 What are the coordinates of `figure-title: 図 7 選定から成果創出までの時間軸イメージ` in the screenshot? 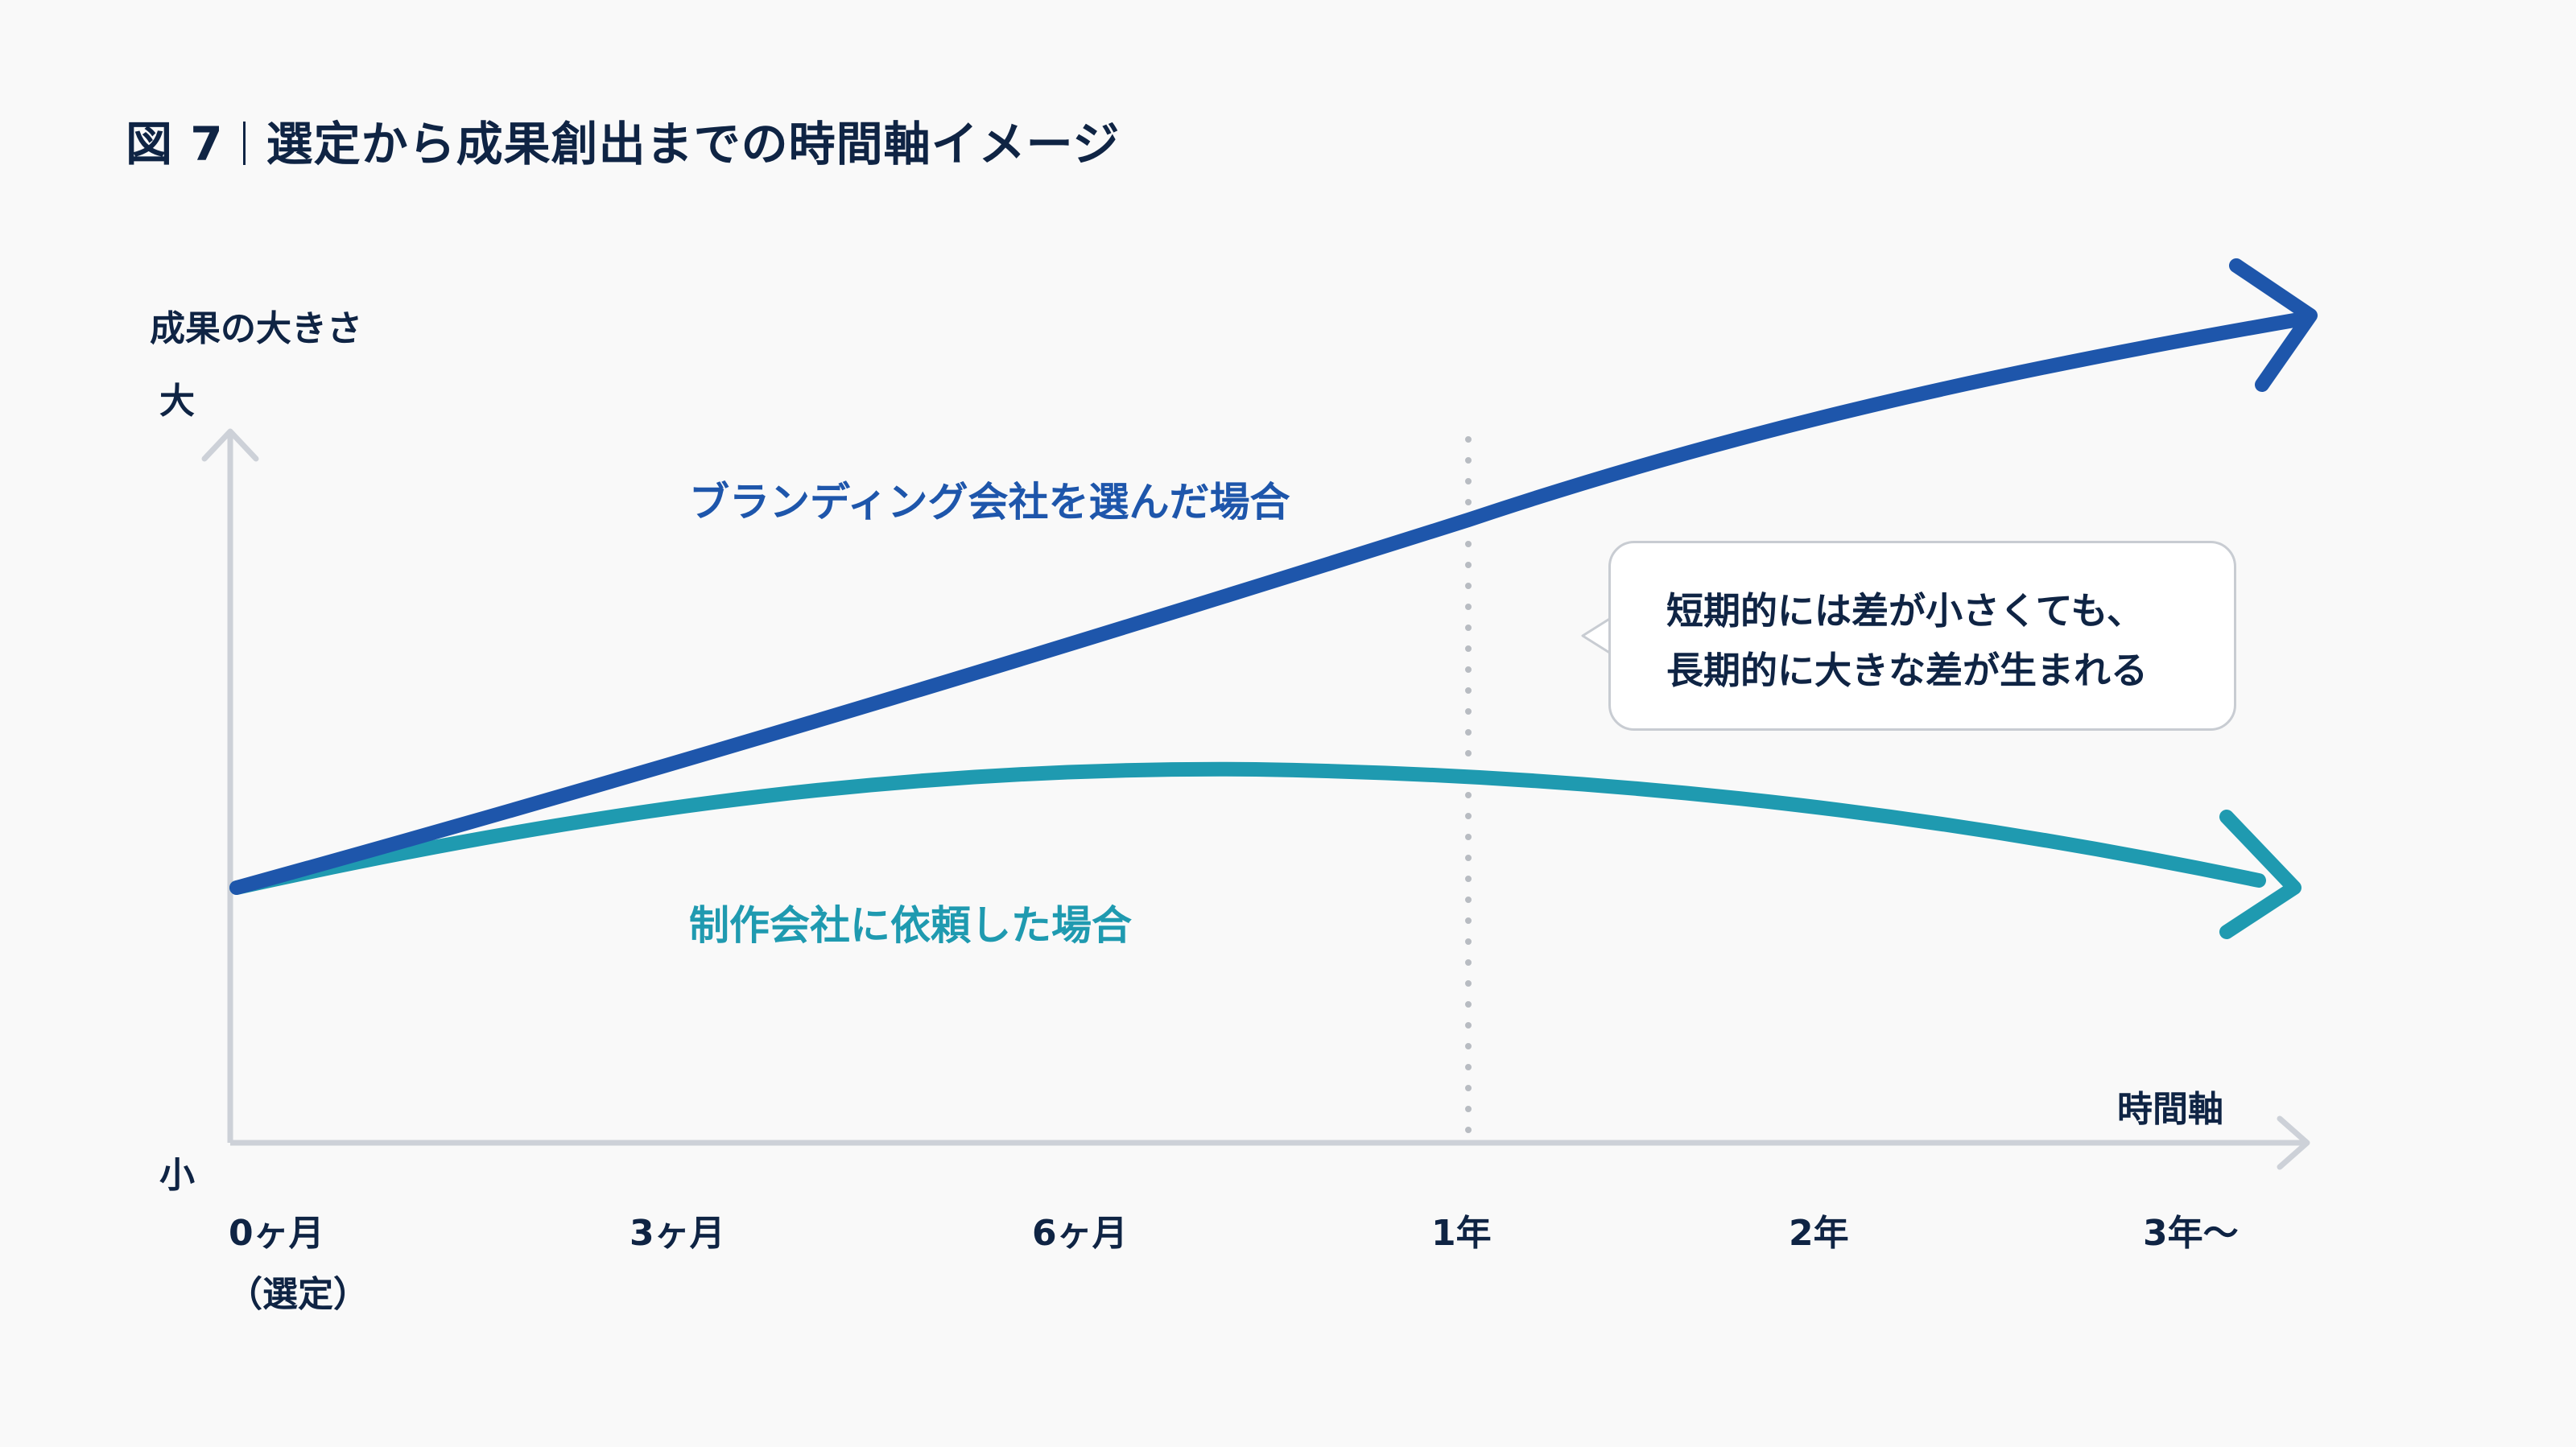 It's located at (623, 140).